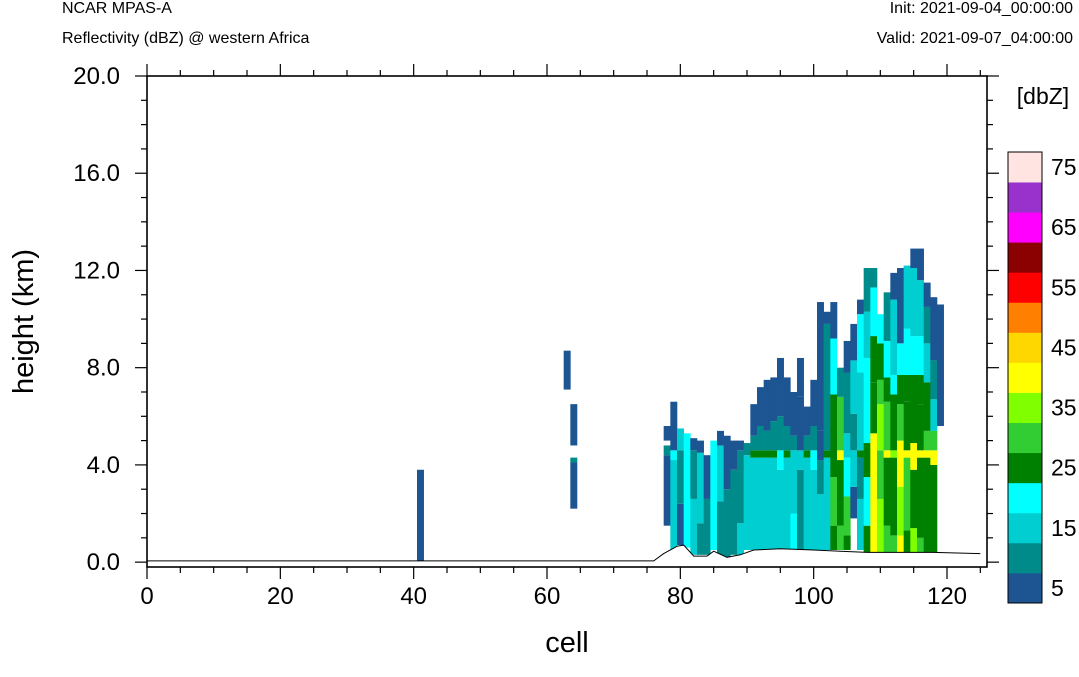 Image resolution: width=1079 pixels, height=677 pixels. Describe the element at coordinates (117, 8) in the screenshot. I see `model-title: NCAR MPAS-A` at that location.